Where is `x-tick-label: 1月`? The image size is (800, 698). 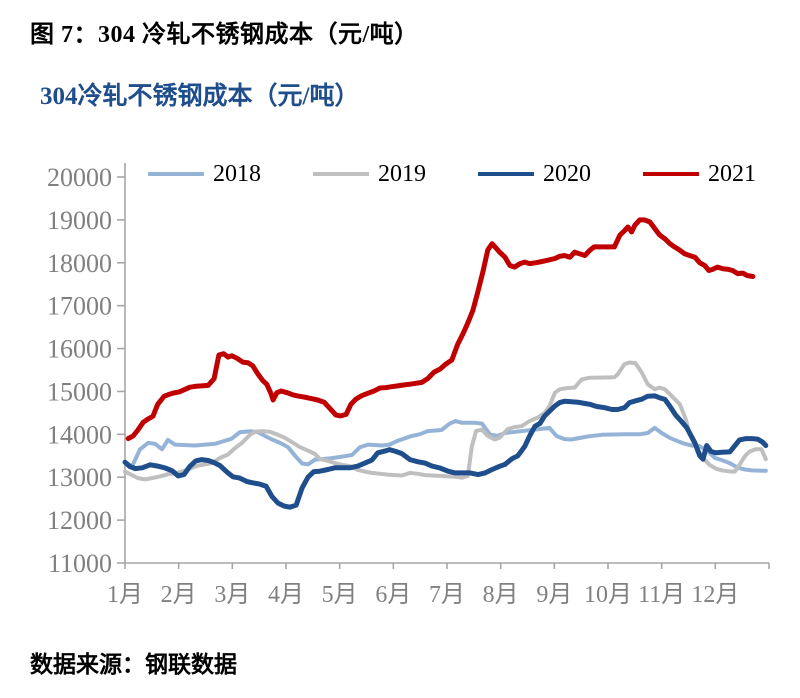 x-tick-label: 1月 is located at coordinates (125, 595).